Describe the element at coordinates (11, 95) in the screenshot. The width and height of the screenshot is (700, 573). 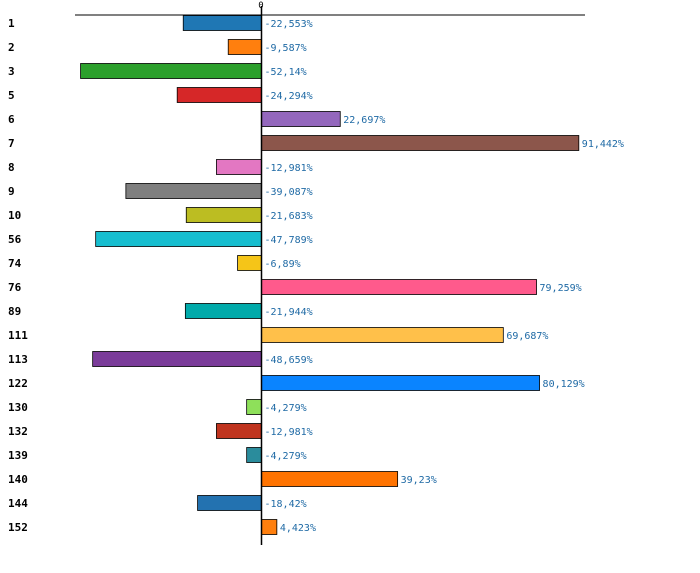
I see `category-label: 5` at that location.